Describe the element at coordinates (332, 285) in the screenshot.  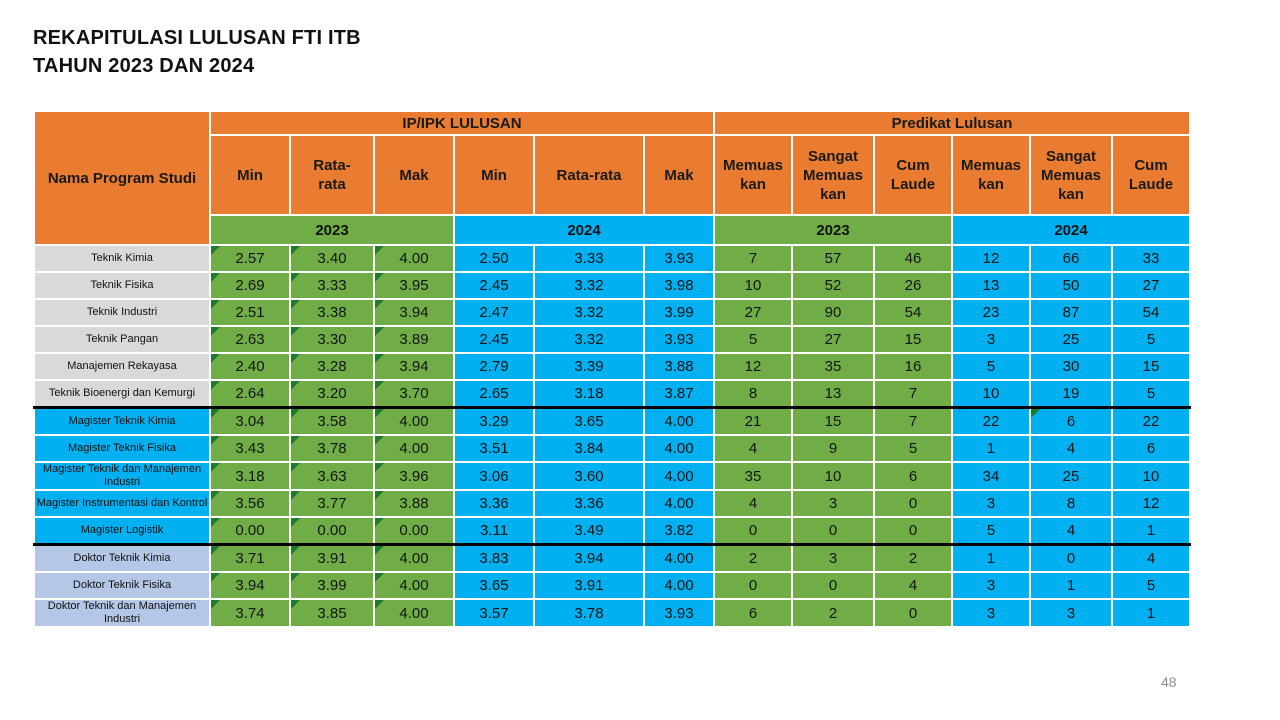
I see `value-cell: 3.33` at that location.